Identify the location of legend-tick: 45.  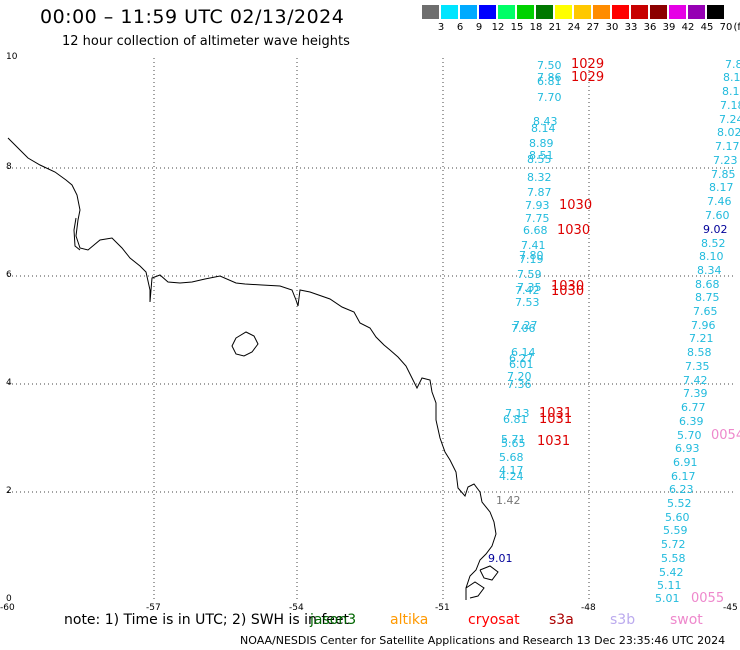
(707, 27).